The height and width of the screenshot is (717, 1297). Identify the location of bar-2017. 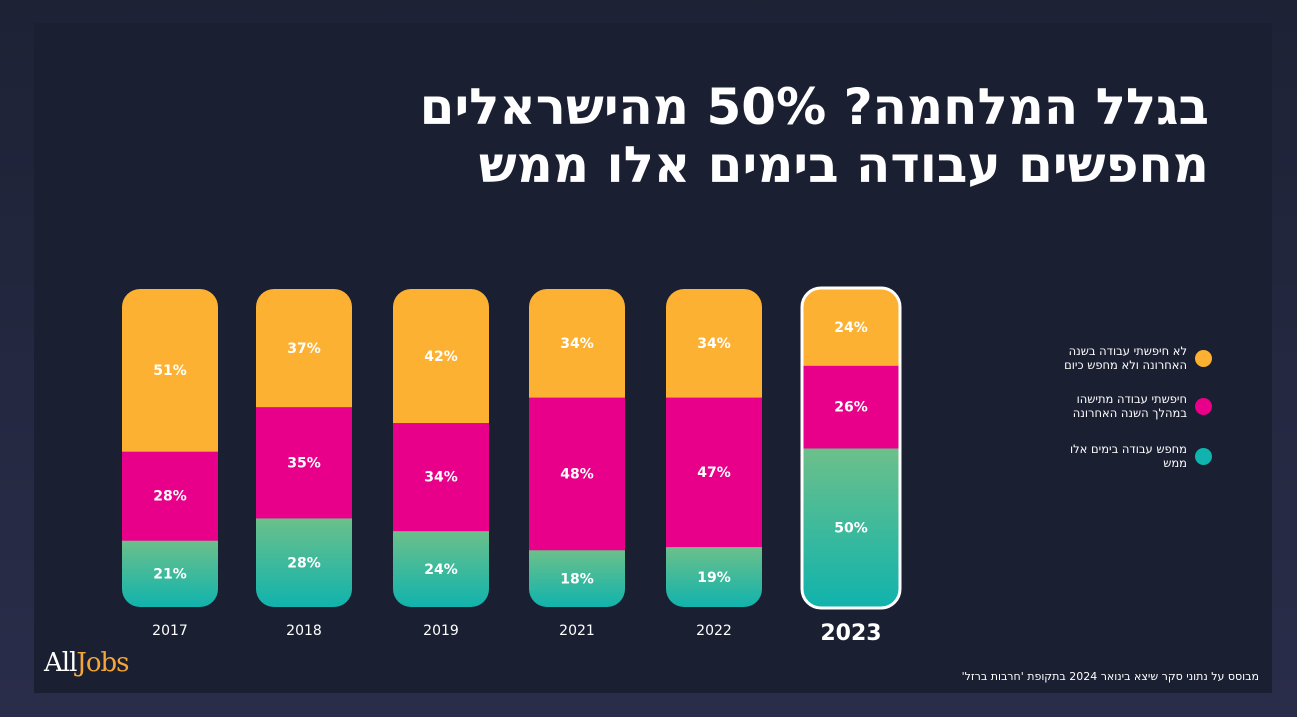
(170, 448).